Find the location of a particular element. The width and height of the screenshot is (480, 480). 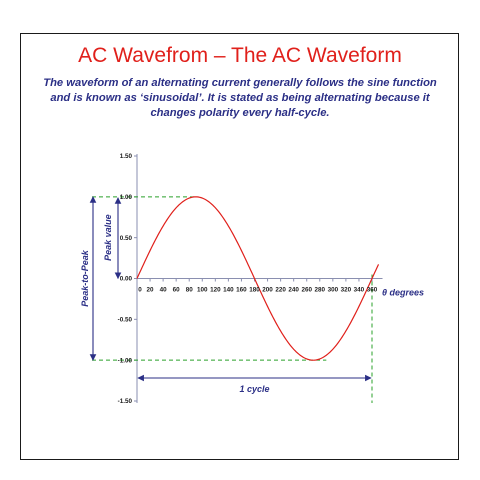

x-tick-label: 220 is located at coordinates (280, 290).